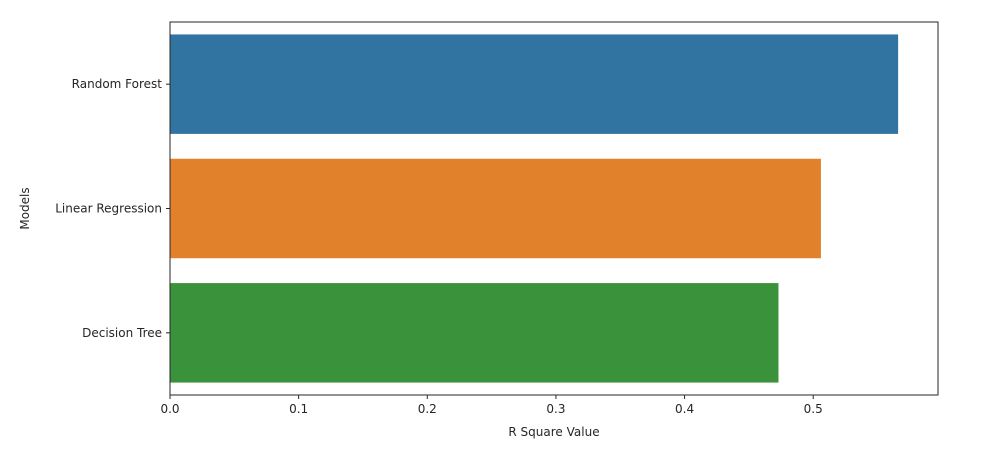 This screenshot has width=981, height=456. What do you see at coordinates (122, 333) in the screenshot?
I see `y-tick-label-decision-tree: Decision Tree` at bounding box center [122, 333].